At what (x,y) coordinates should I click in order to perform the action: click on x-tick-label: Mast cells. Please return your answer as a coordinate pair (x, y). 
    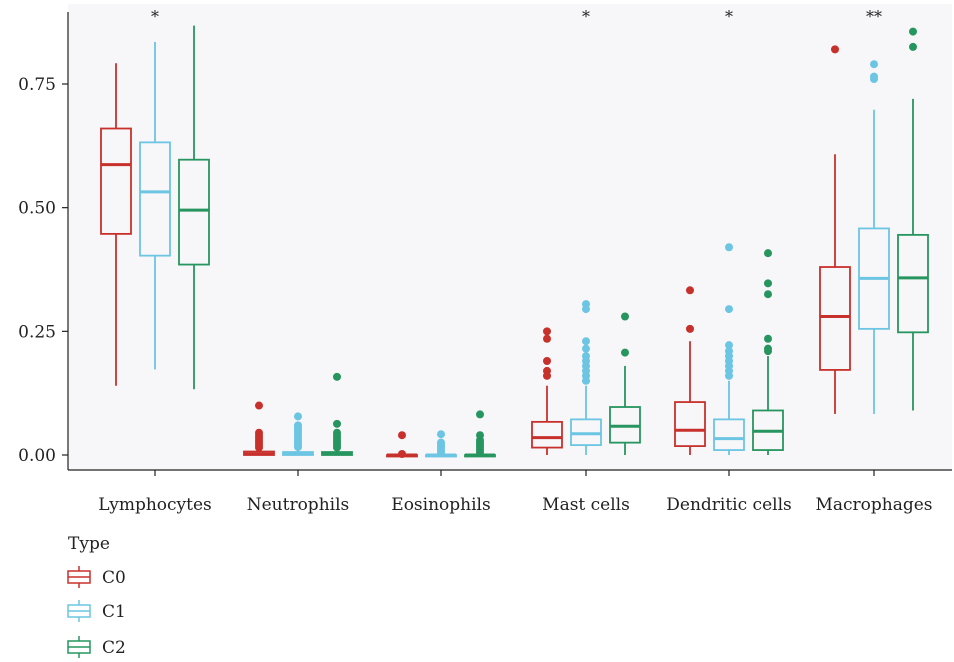
    Looking at the image, I should click on (586, 505).